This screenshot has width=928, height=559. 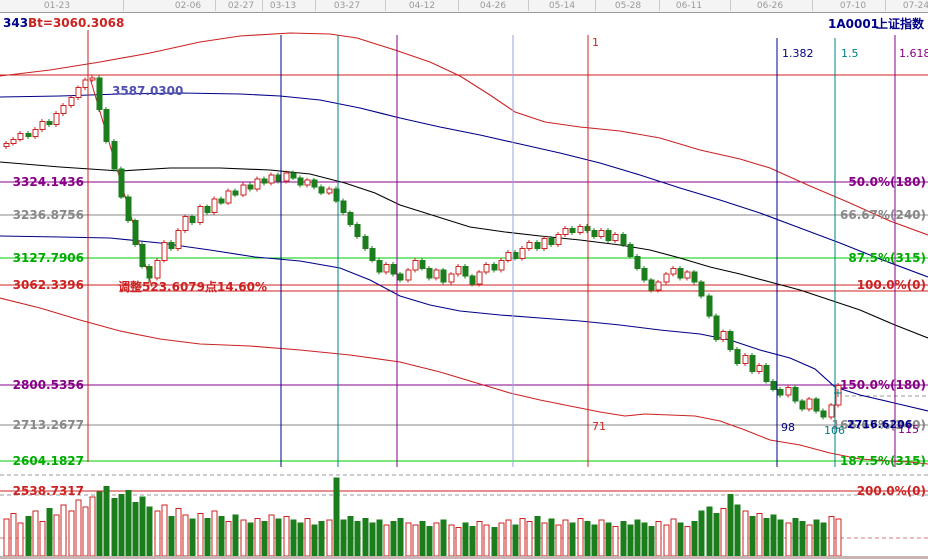 I want to click on date-label: 07-24, so click(x=915, y=6).